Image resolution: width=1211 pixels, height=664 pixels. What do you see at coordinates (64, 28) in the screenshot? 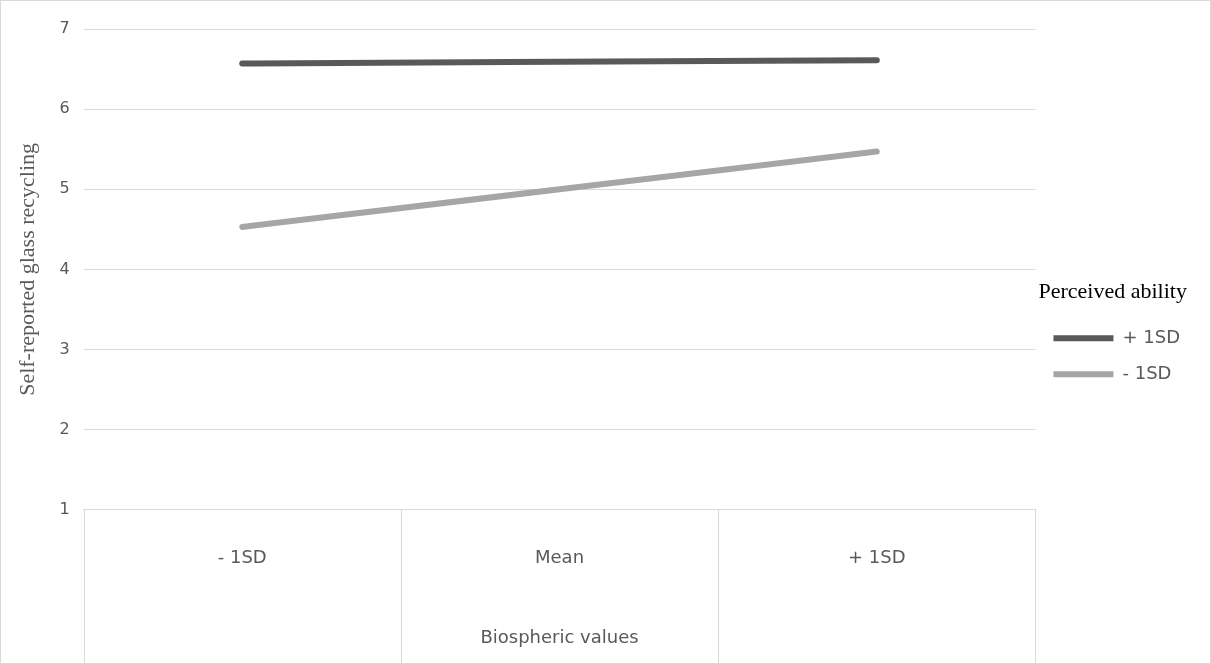
I see `y-tick-label: 7` at bounding box center [64, 28].